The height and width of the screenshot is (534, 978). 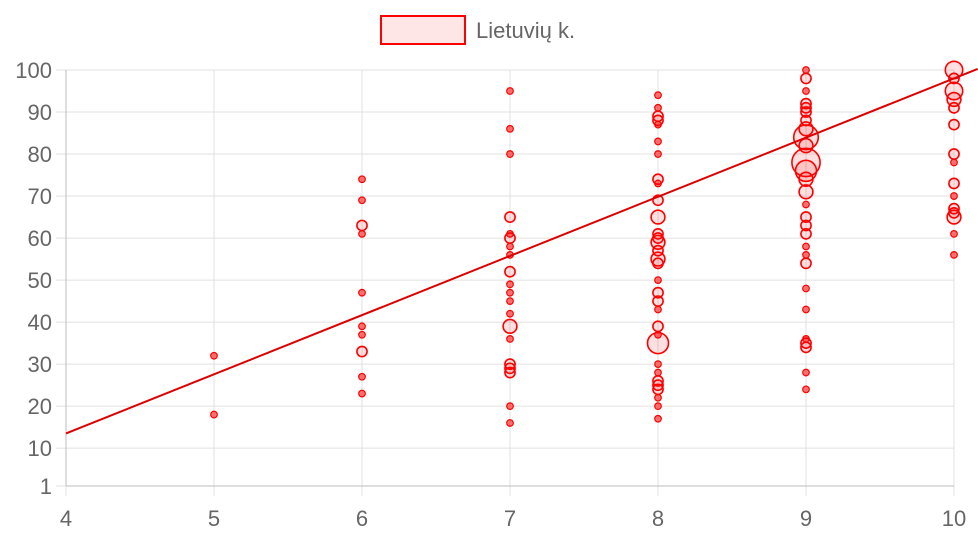 I want to click on legend-label: Lietuvių k., so click(x=525, y=30).